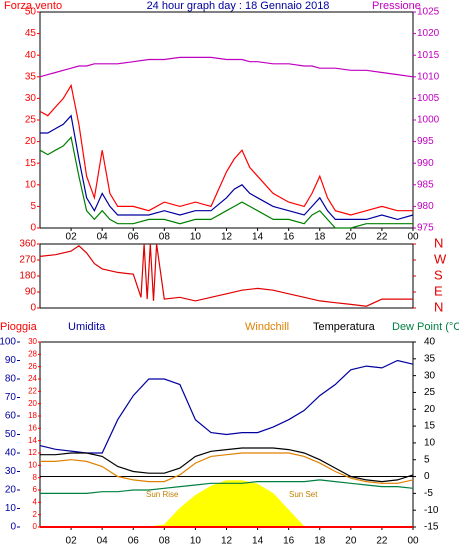 Image resolution: width=459 pixels, height=555 pixels. What do you see at coordinates (8, 342) in the screenshot?
I see `y-tick-label: 100` at bounding box center [8, 342].